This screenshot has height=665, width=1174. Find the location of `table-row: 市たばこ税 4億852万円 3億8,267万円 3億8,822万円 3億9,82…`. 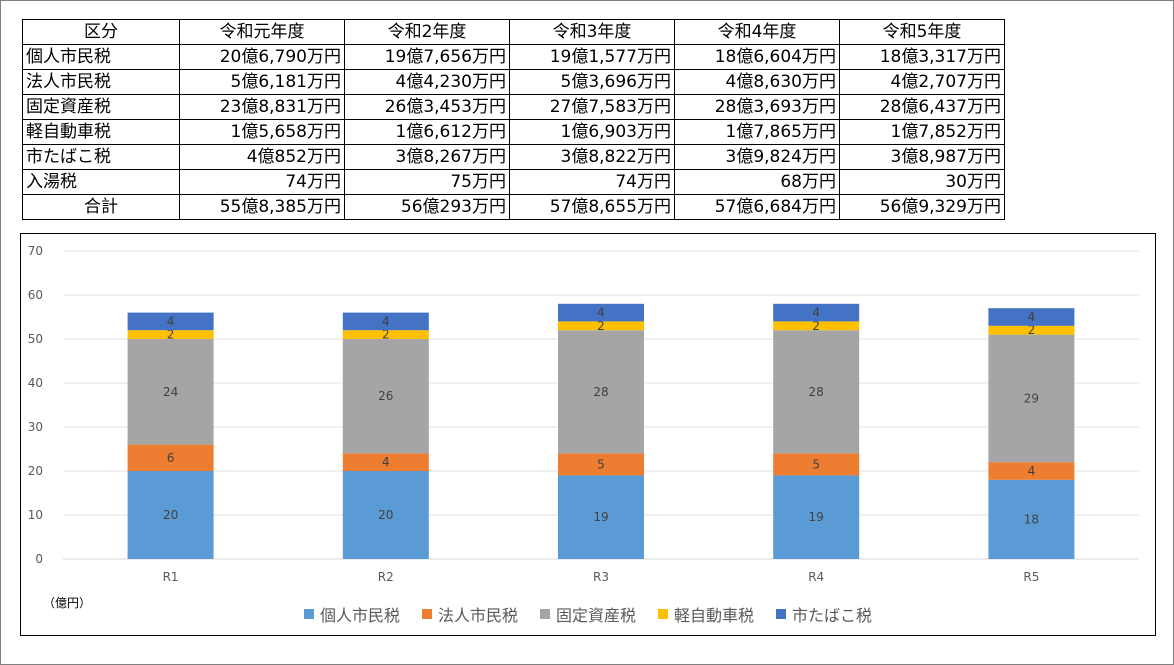

table-row: 市たばこ税 4億852万円 3億8,267万円 3億8,822万円 3億9,82… is located at coordinates (513, 157).